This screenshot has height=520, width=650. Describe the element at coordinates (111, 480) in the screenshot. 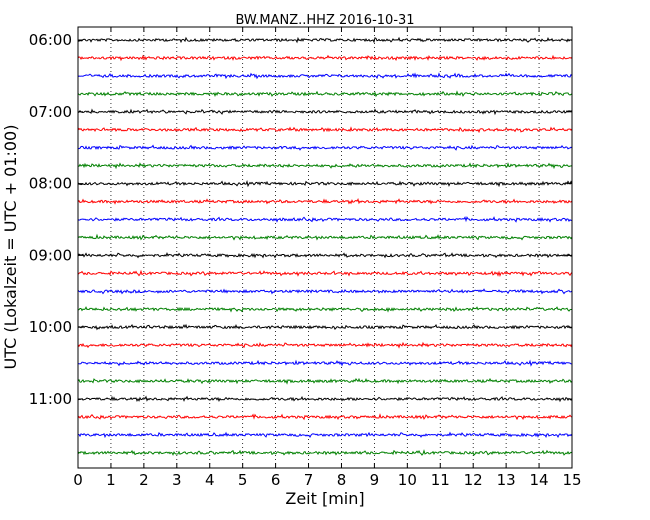

I see `x-tick-label-1: 1` at that location.